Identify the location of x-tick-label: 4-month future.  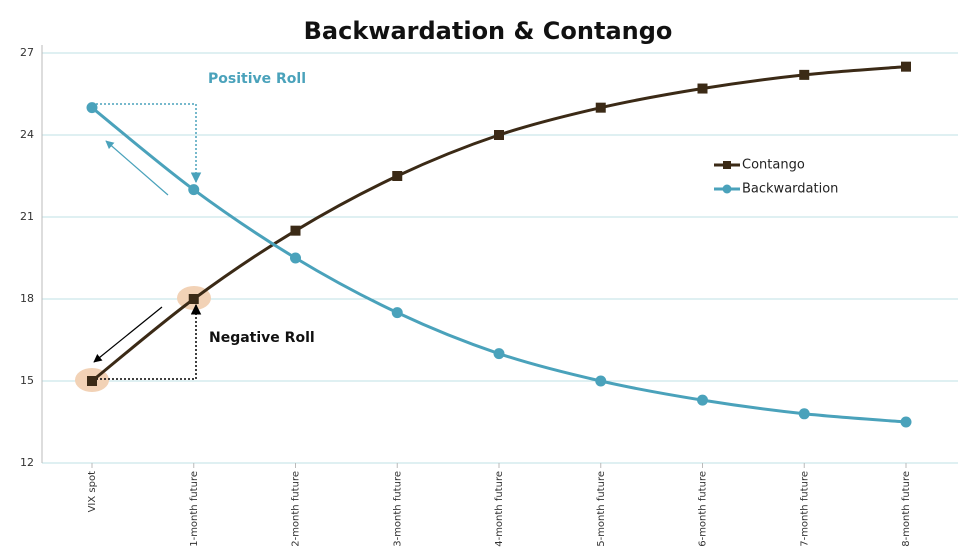
(499, 509).